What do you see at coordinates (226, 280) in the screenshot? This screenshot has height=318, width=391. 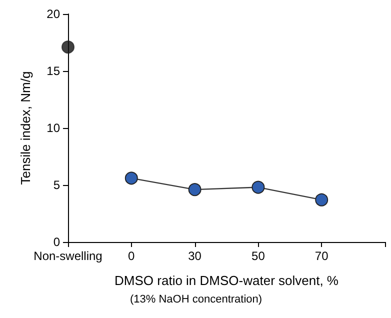 I see `x-axis-title: DMSO ratio in DMSO-water solvent, %` at bounding box center [226, 280].